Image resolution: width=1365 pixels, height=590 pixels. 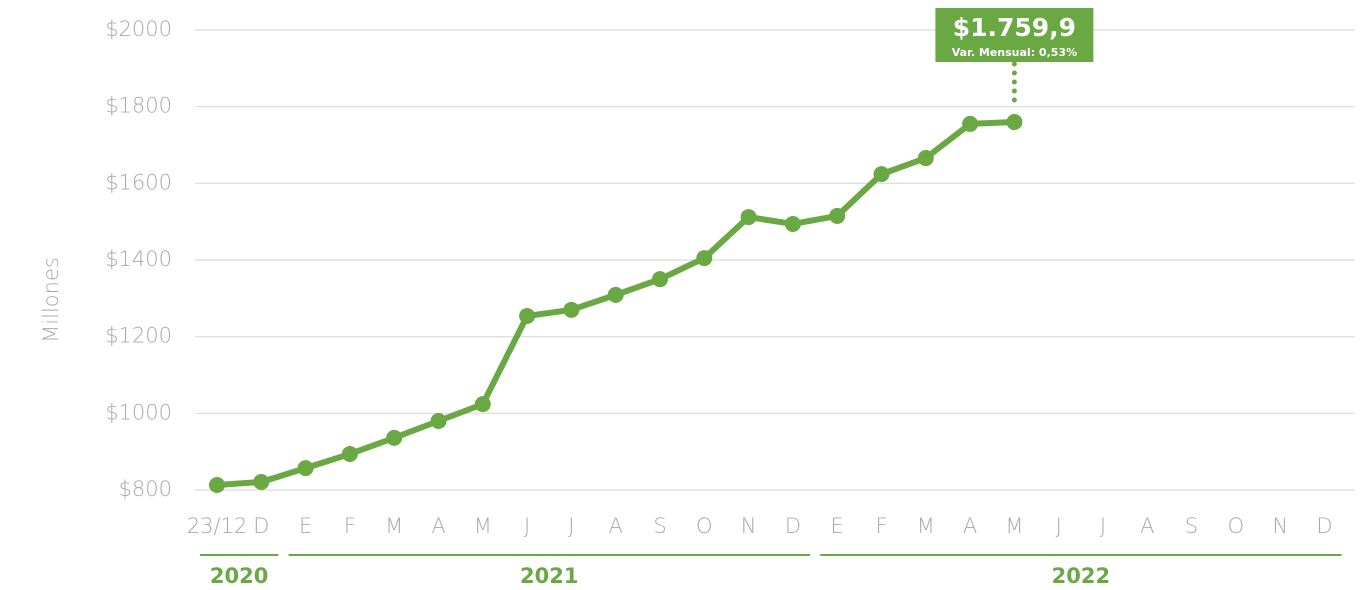 I want to click on year-label: 2020, so click(x=239, y=576).